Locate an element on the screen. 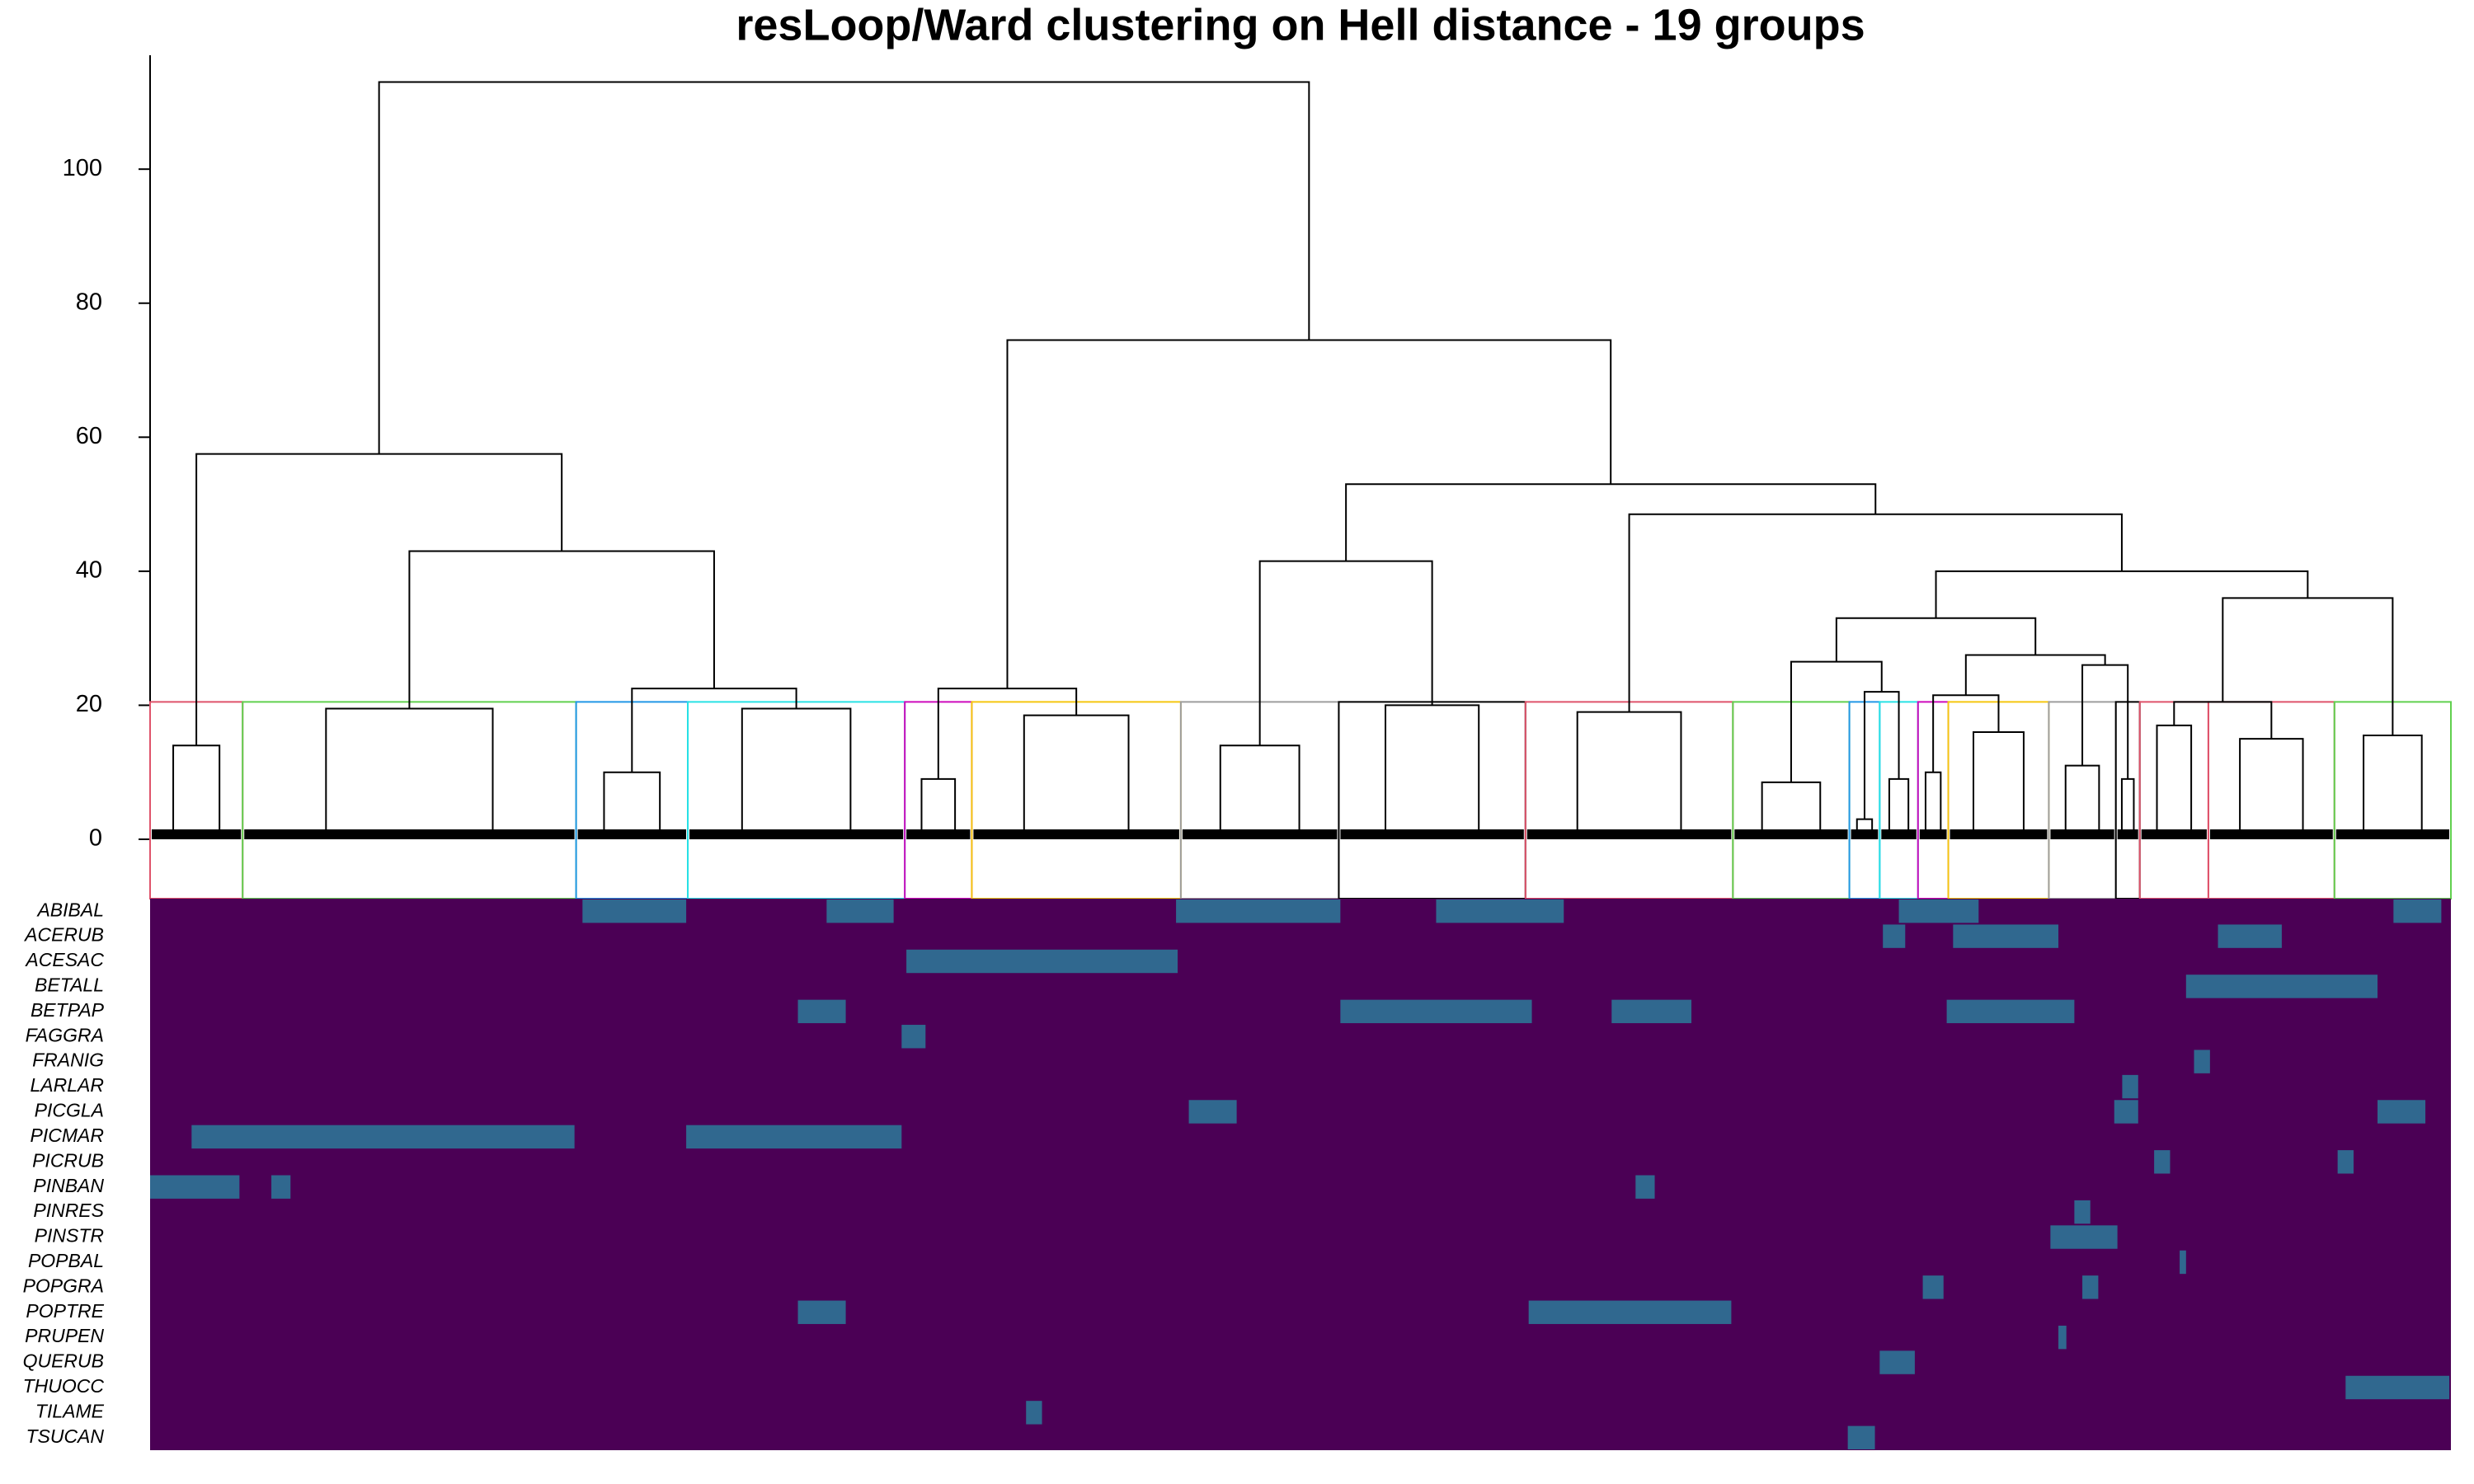 This screenshot has height=1484, width=2474. row-label: TSUCAN is located at coordinates (65, 1436).